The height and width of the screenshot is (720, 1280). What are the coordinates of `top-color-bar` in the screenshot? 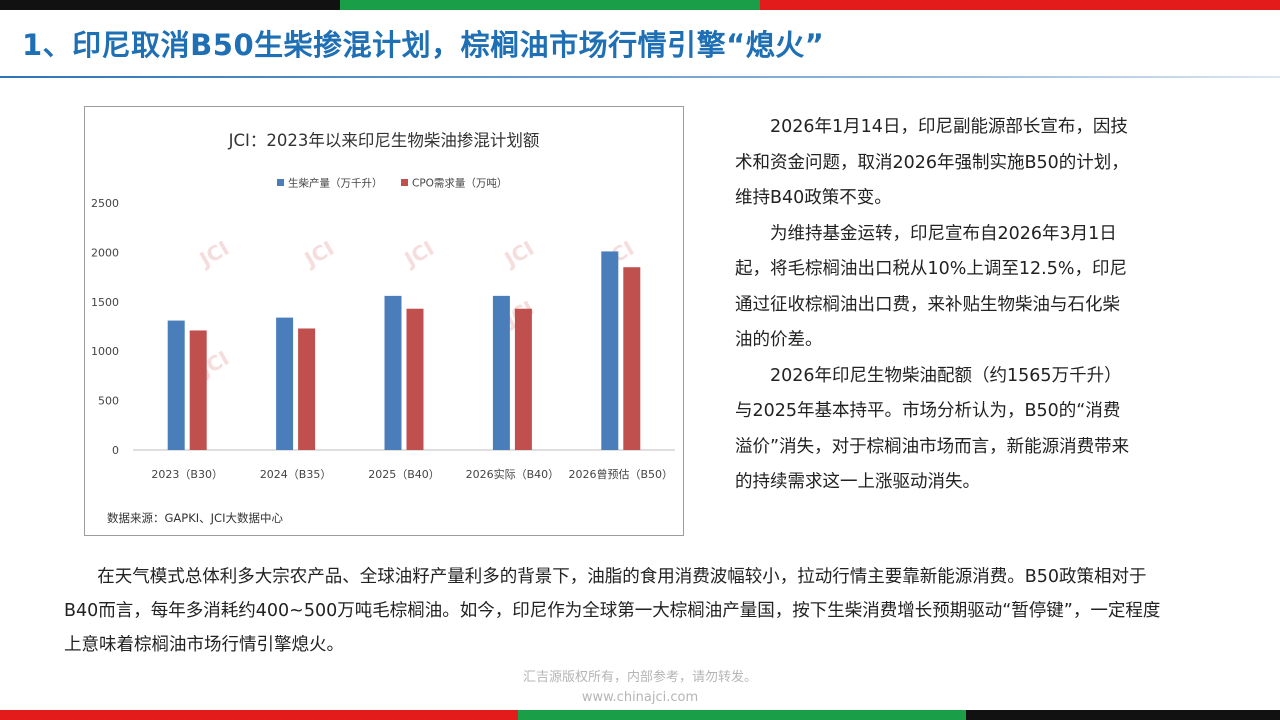 It's located at (640, 5).